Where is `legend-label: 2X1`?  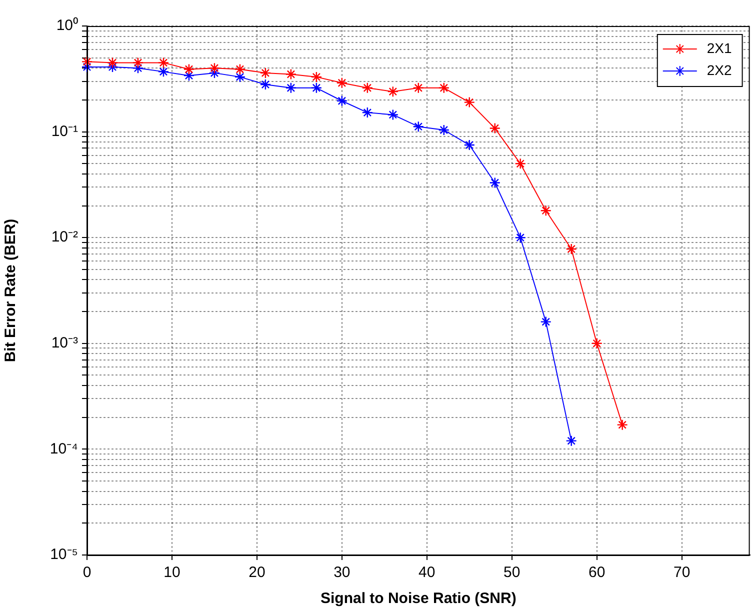
legend-label: 2X1 is located at coordinates (719, 48).